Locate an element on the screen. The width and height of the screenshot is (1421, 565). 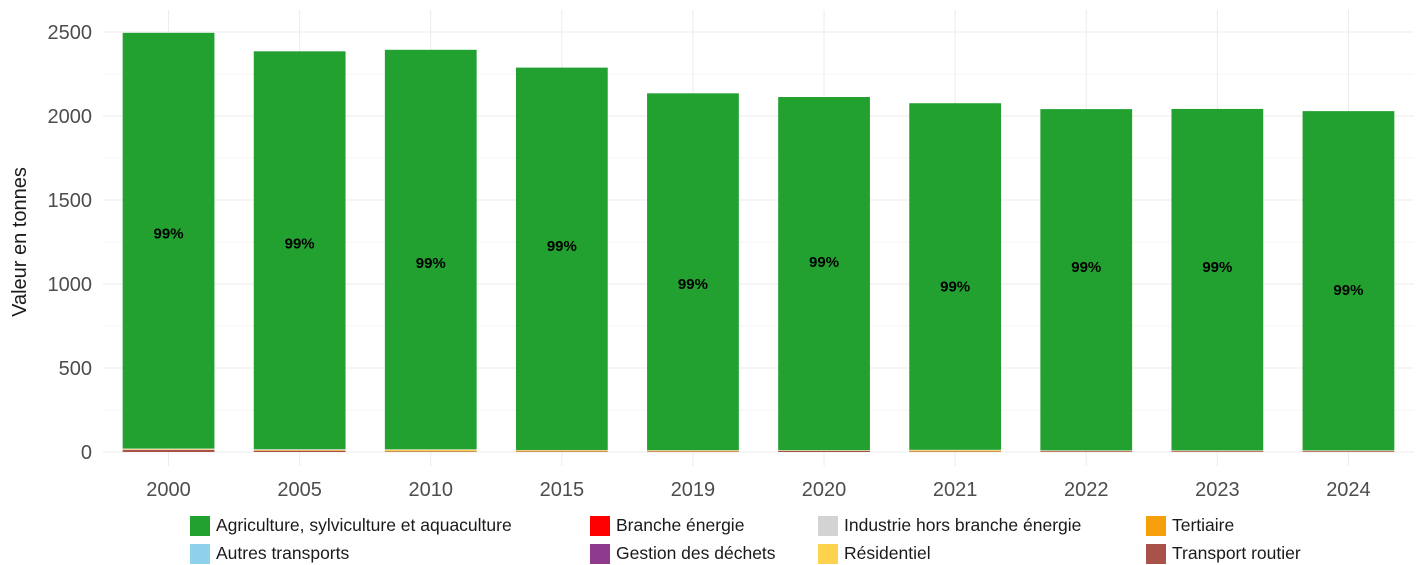
x-tick-label: 2021 is located at coordinates (955, 490).